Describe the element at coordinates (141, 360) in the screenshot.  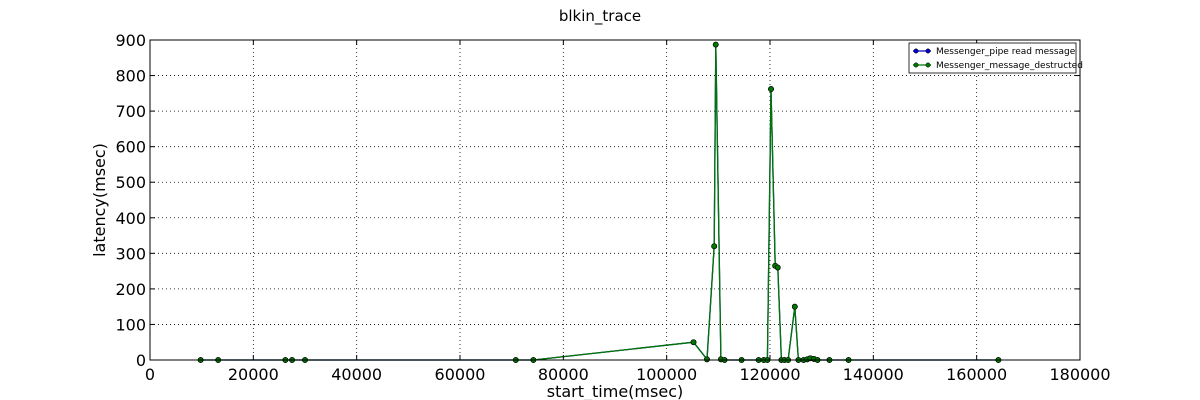
I see `y-tick-label: 0` at that location.